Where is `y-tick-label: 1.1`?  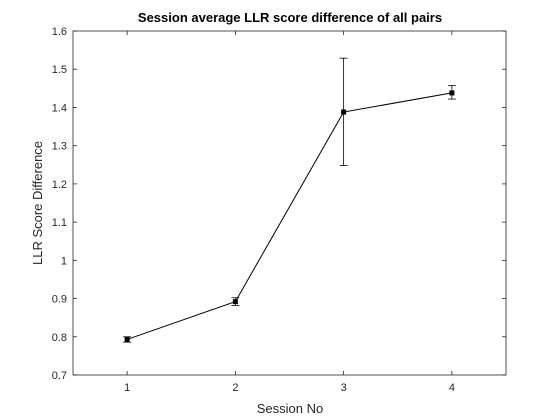
y-tick-label: 1.1 is located at coordinates (59, 223).